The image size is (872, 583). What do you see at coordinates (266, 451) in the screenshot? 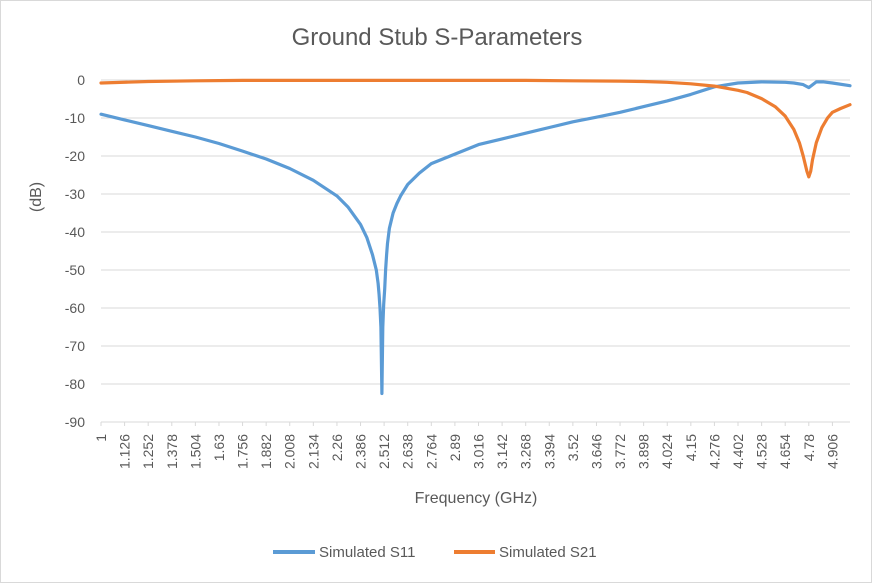
I see `x-tick-label: 1.882` at bounding box center [266, 451].